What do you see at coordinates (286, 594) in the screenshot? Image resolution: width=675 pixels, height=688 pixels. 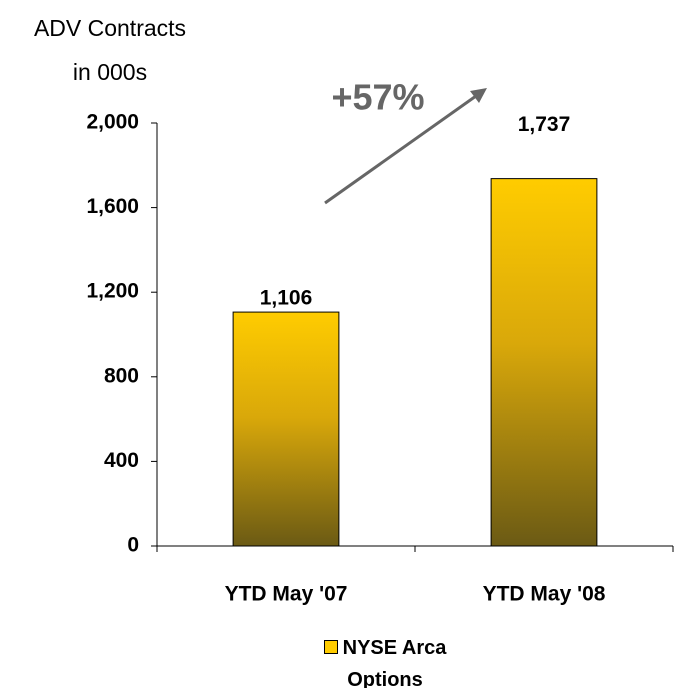 I see `x-tick-label: YTD May '07` at bounding box center [286, 594].